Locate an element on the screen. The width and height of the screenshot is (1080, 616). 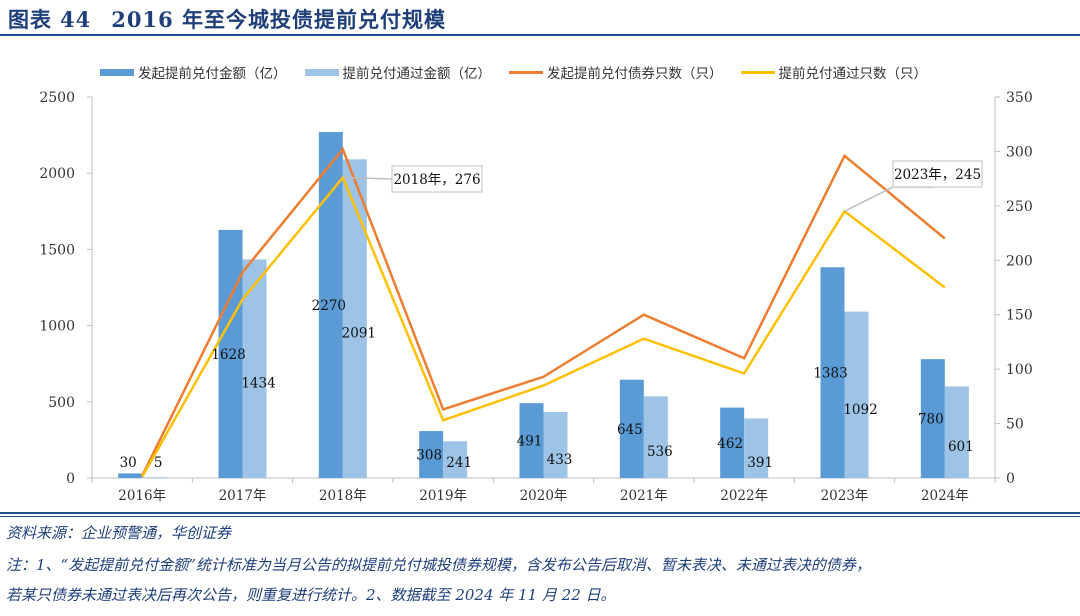
bar-data-label: 491 is located at coordinates (530, 442).